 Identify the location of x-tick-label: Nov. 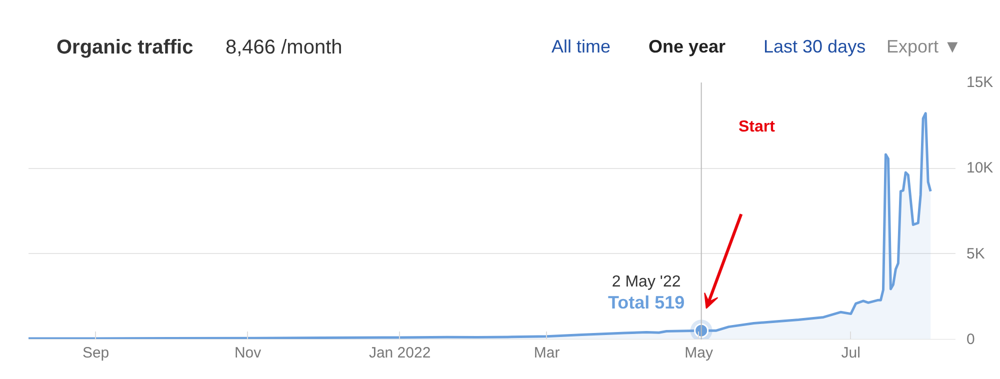
(248, 353).